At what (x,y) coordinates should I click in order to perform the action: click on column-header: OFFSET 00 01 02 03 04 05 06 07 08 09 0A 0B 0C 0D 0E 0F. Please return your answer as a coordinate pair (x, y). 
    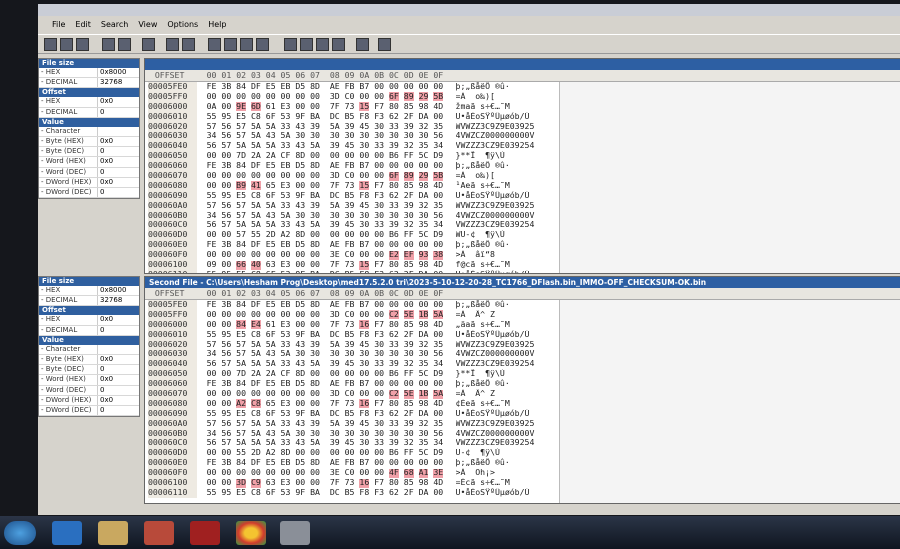
    Looking at the image, I should click on (522, 294).